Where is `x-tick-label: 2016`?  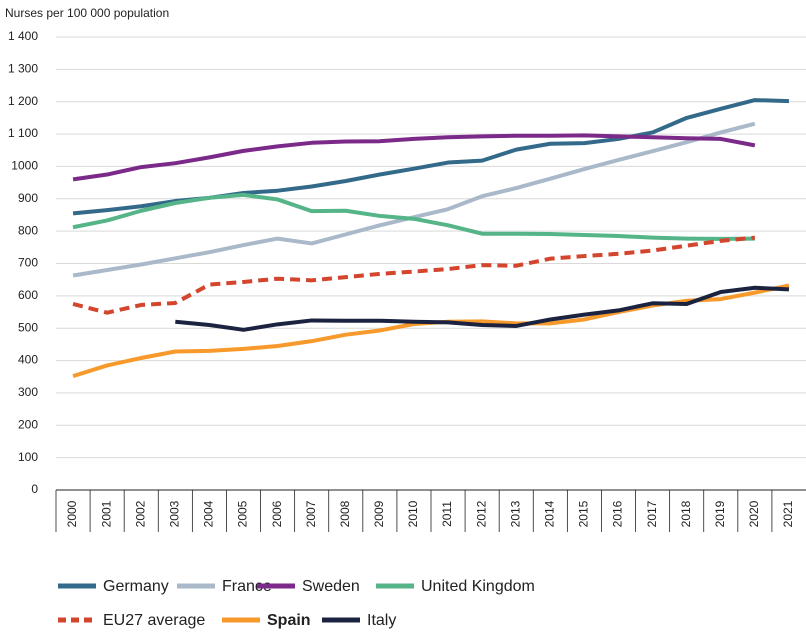 x-tick-label: 2016 is located at coordinates (618, 513).